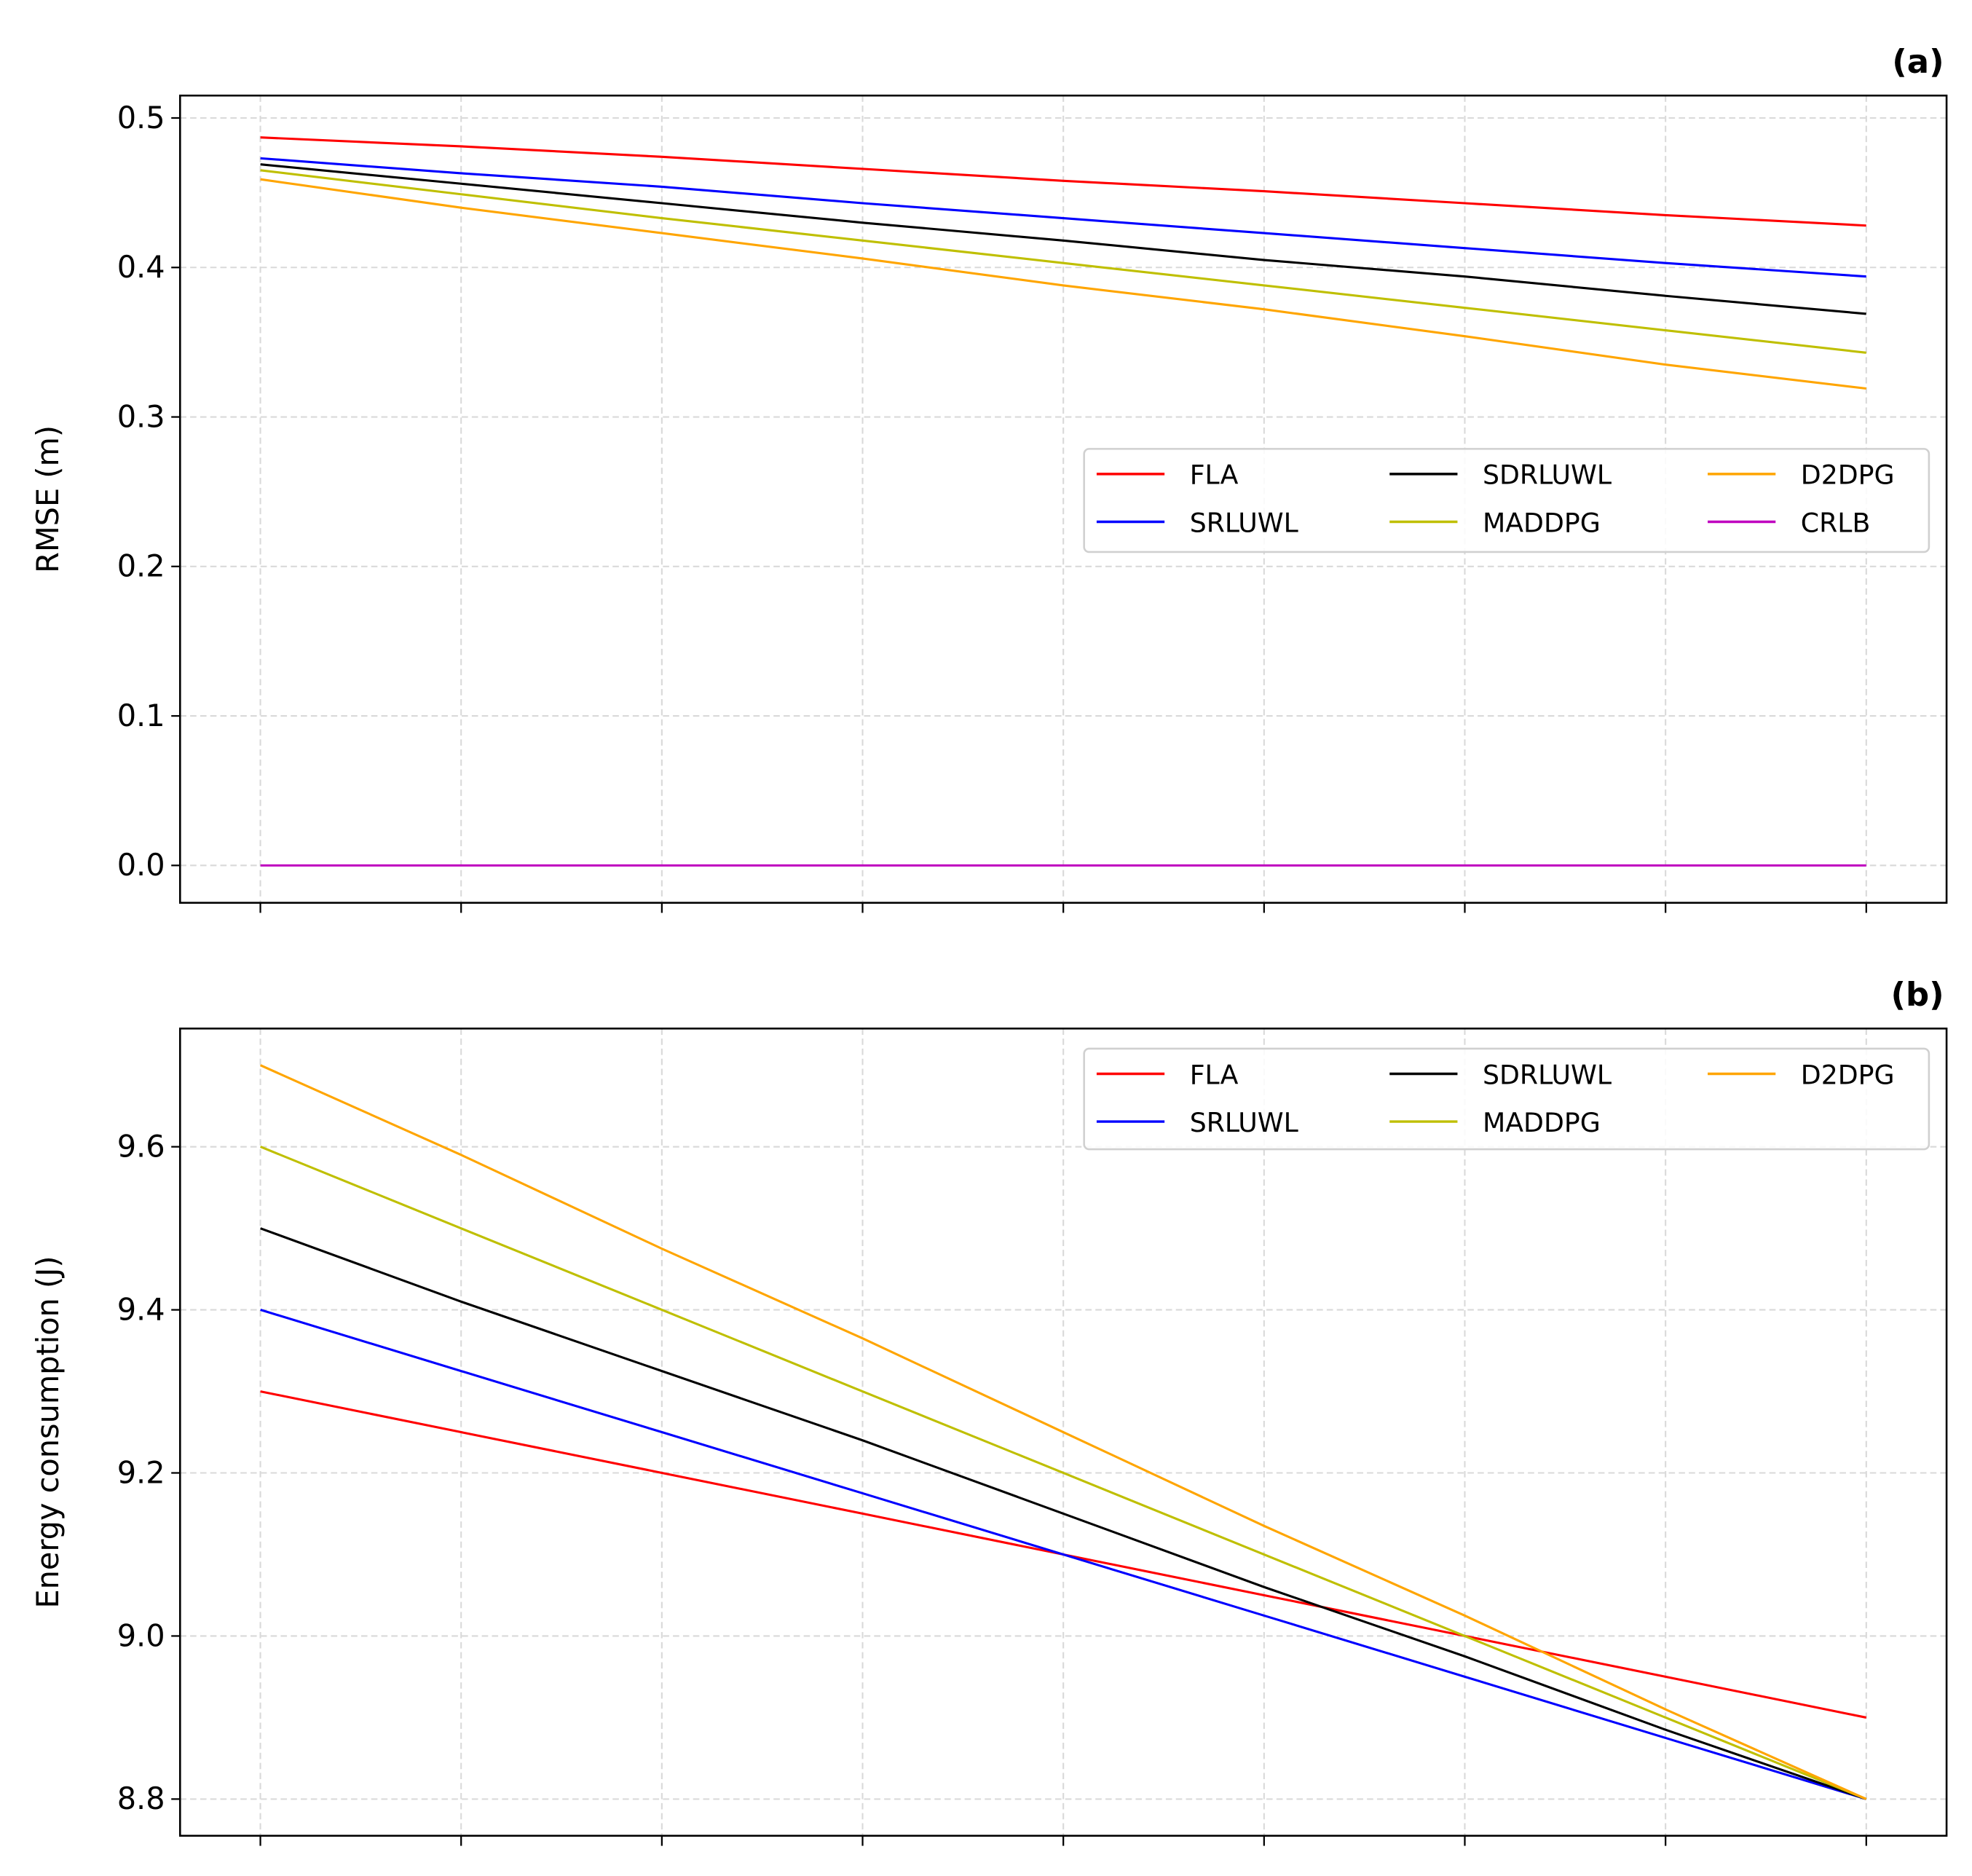 The height and width of the screenshot is (1876, 1972). I want to click on panel-label: (a), so click(1918, 61).